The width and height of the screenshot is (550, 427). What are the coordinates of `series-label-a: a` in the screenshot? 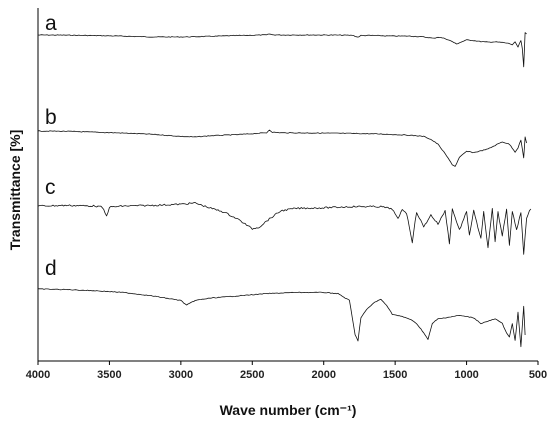 It's located at (51, 23).